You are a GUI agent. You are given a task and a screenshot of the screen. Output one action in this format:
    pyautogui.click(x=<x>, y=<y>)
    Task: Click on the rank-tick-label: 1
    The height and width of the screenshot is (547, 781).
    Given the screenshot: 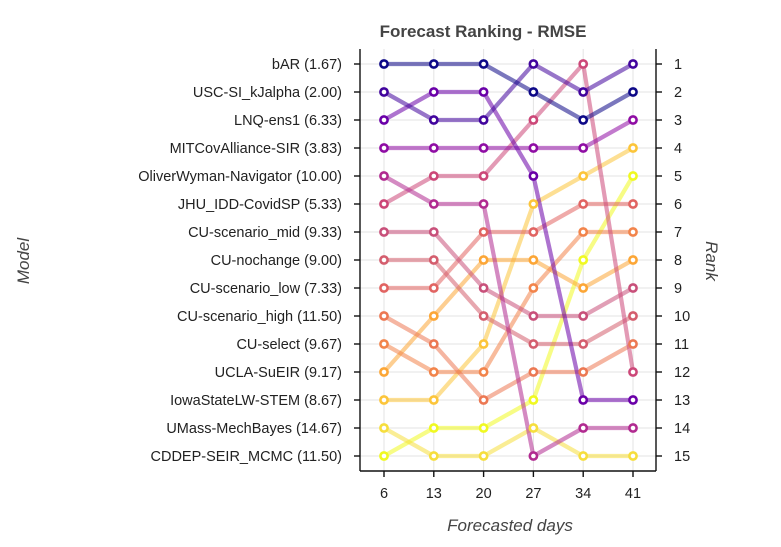 What is the action you would take?
    pyautogui.click(x=678, y=65)
    